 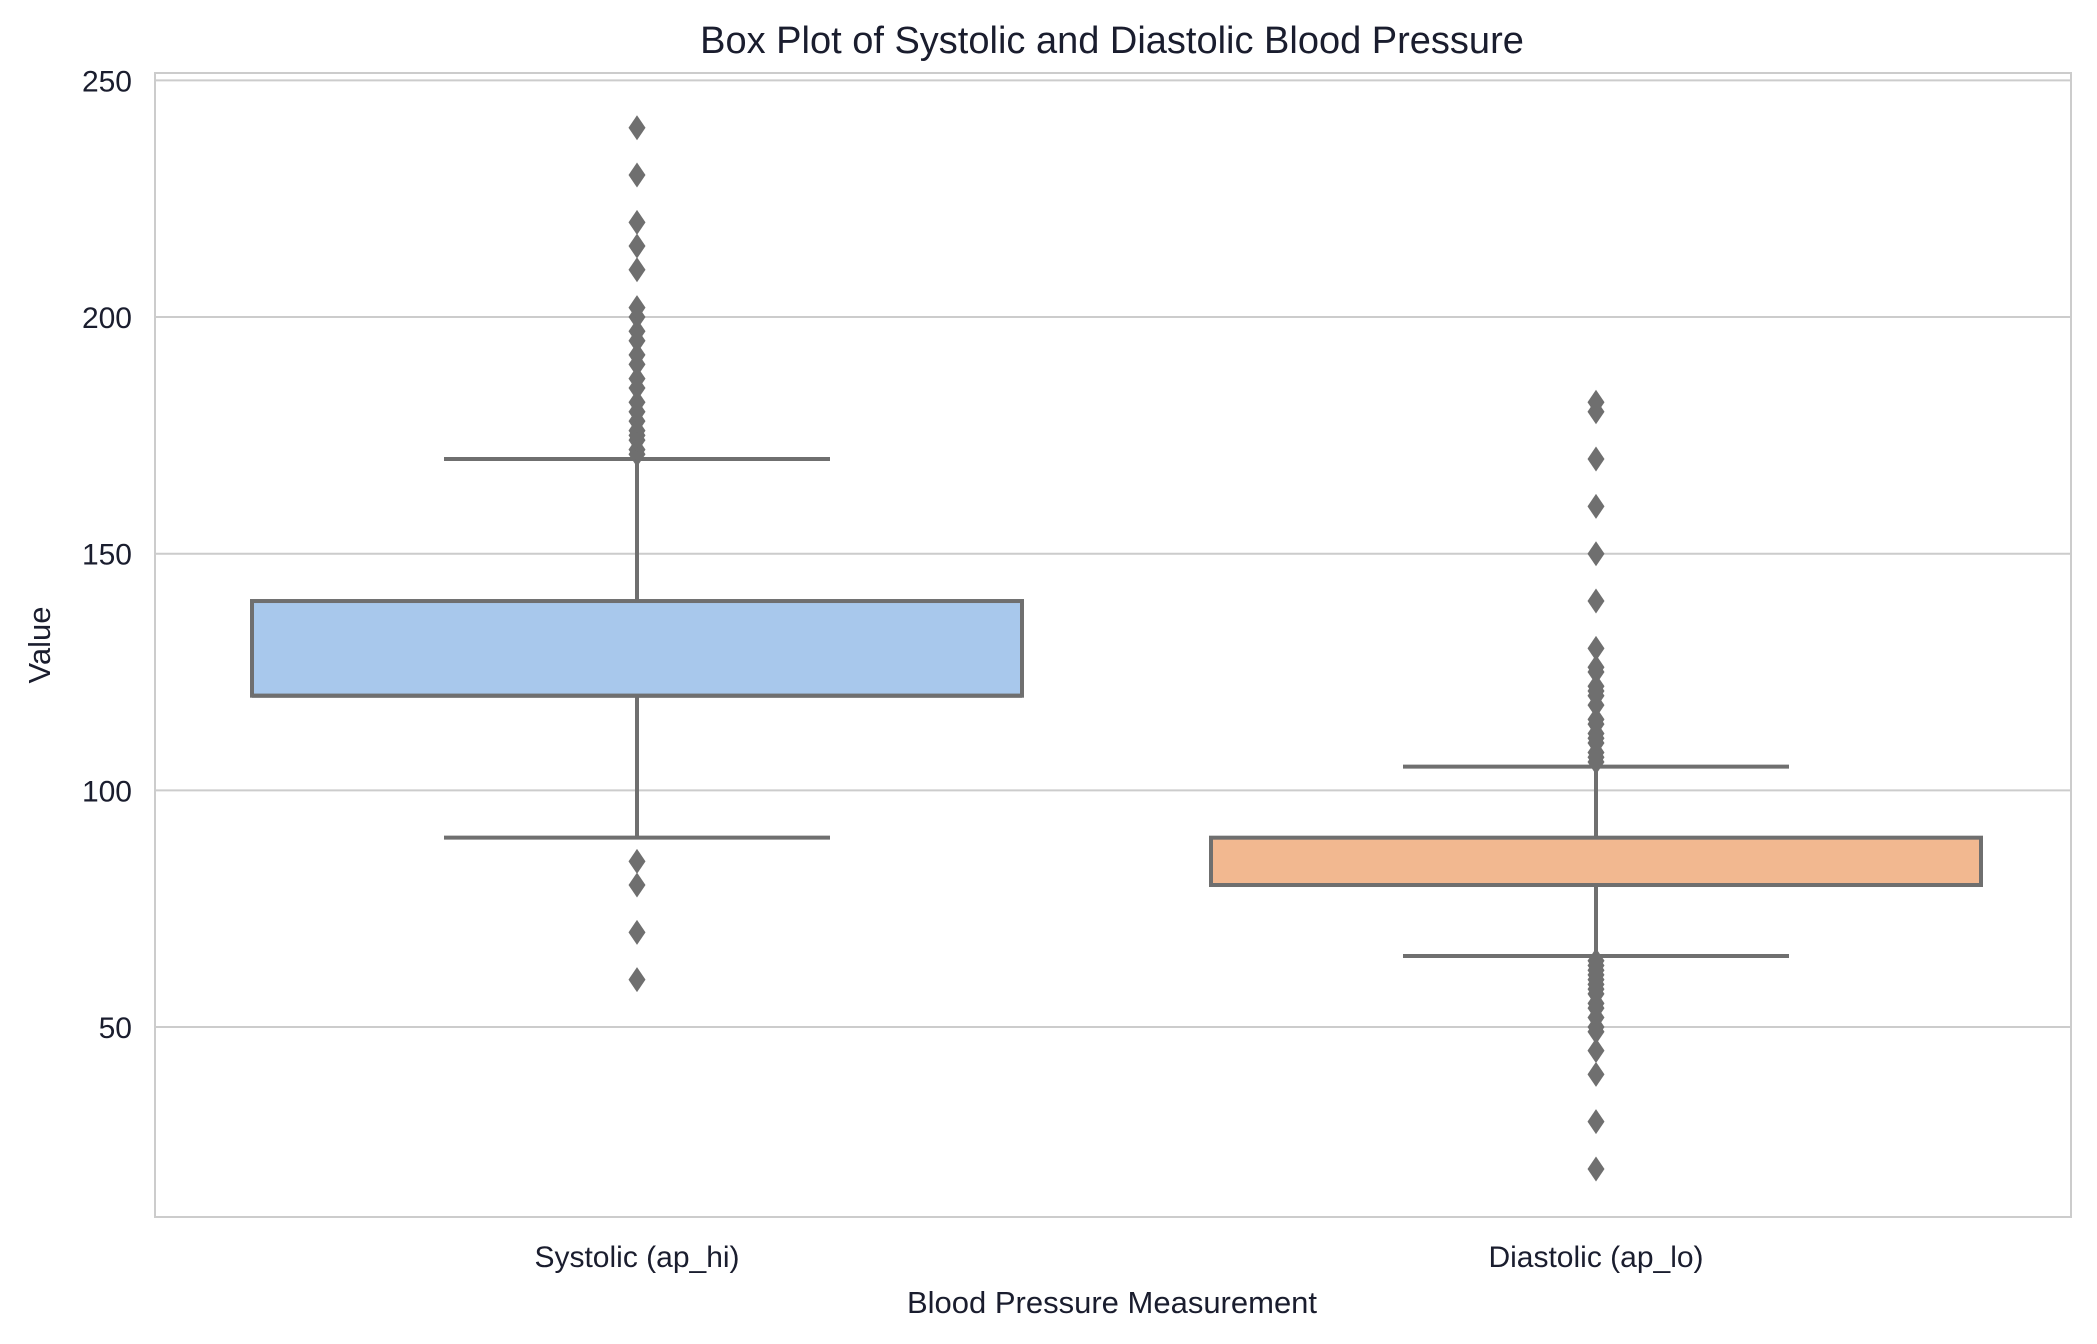 I want to click on y-tick-label-100: 100, so click(x=107, y=791).